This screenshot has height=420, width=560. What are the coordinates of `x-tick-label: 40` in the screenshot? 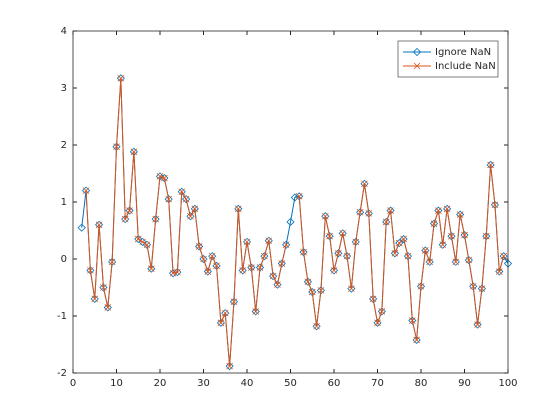 It's located at (247, 383).